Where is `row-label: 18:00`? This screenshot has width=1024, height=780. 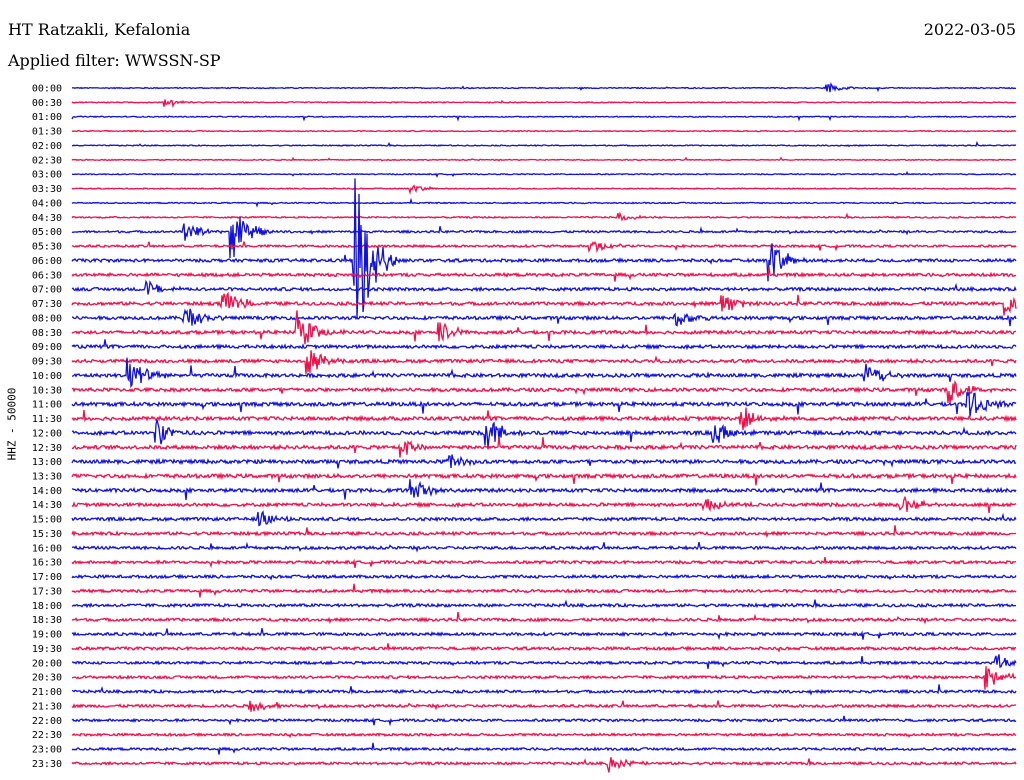
row-label: 18:00 is located at coordinates (47, 606).